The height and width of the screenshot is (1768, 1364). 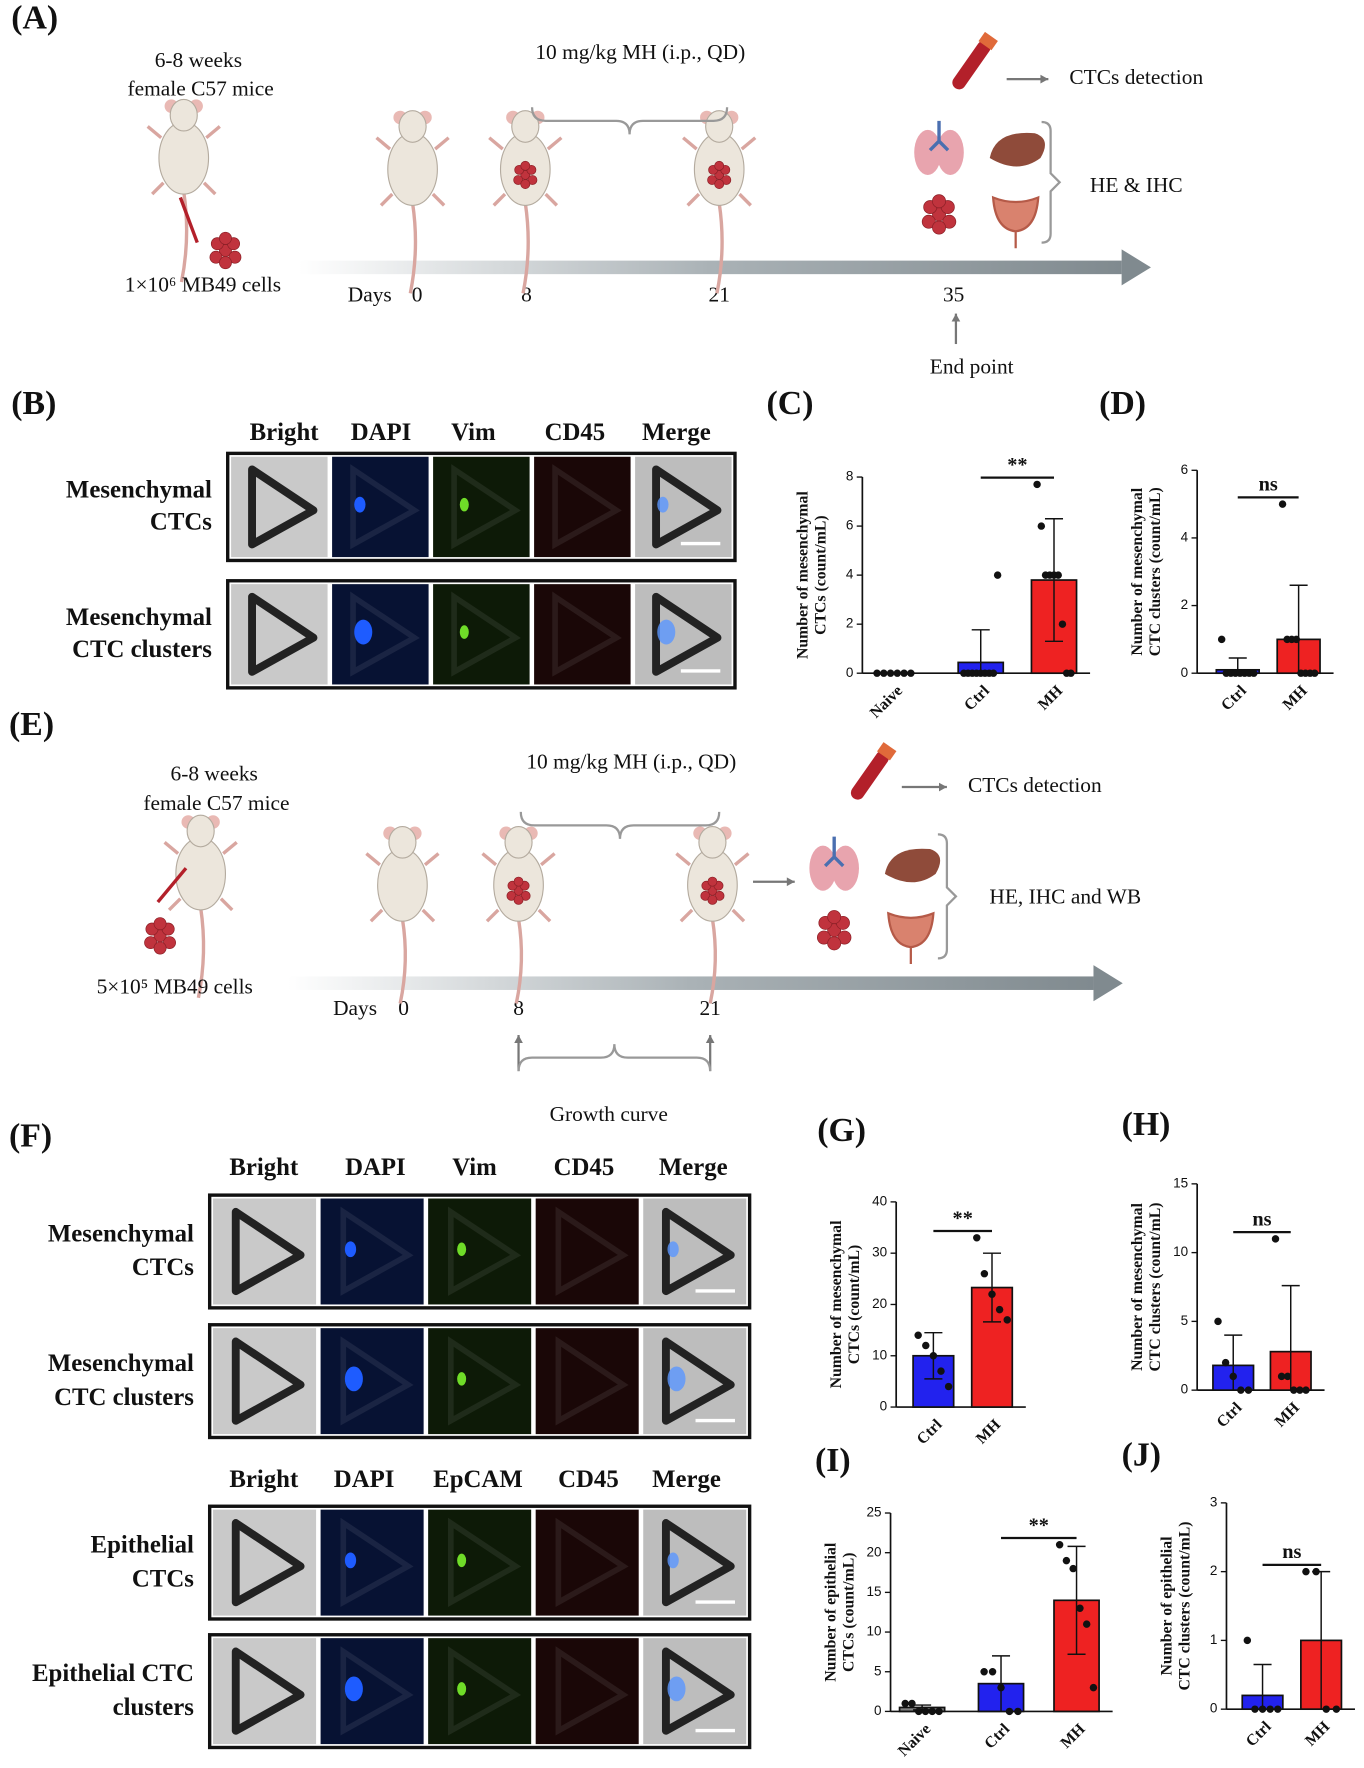 I want to click on timeline-head, so click(x=1108, y=983).